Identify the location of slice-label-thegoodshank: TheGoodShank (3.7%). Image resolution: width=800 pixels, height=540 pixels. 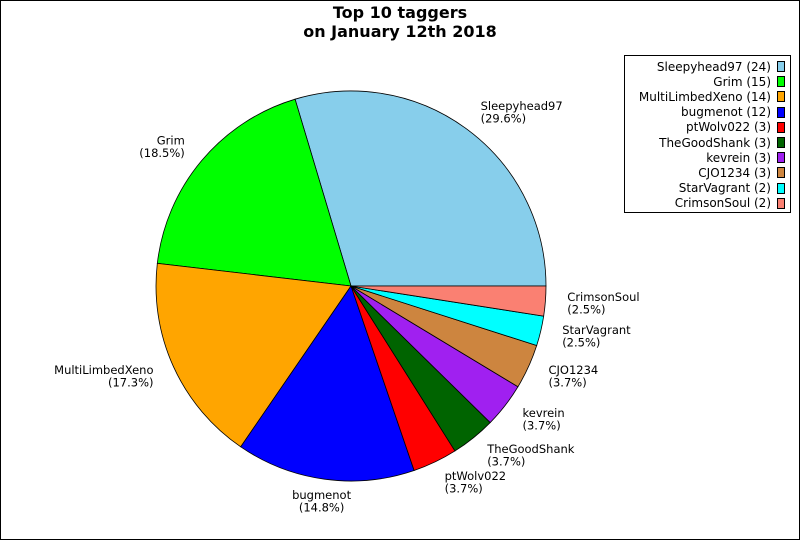
(530, 455).